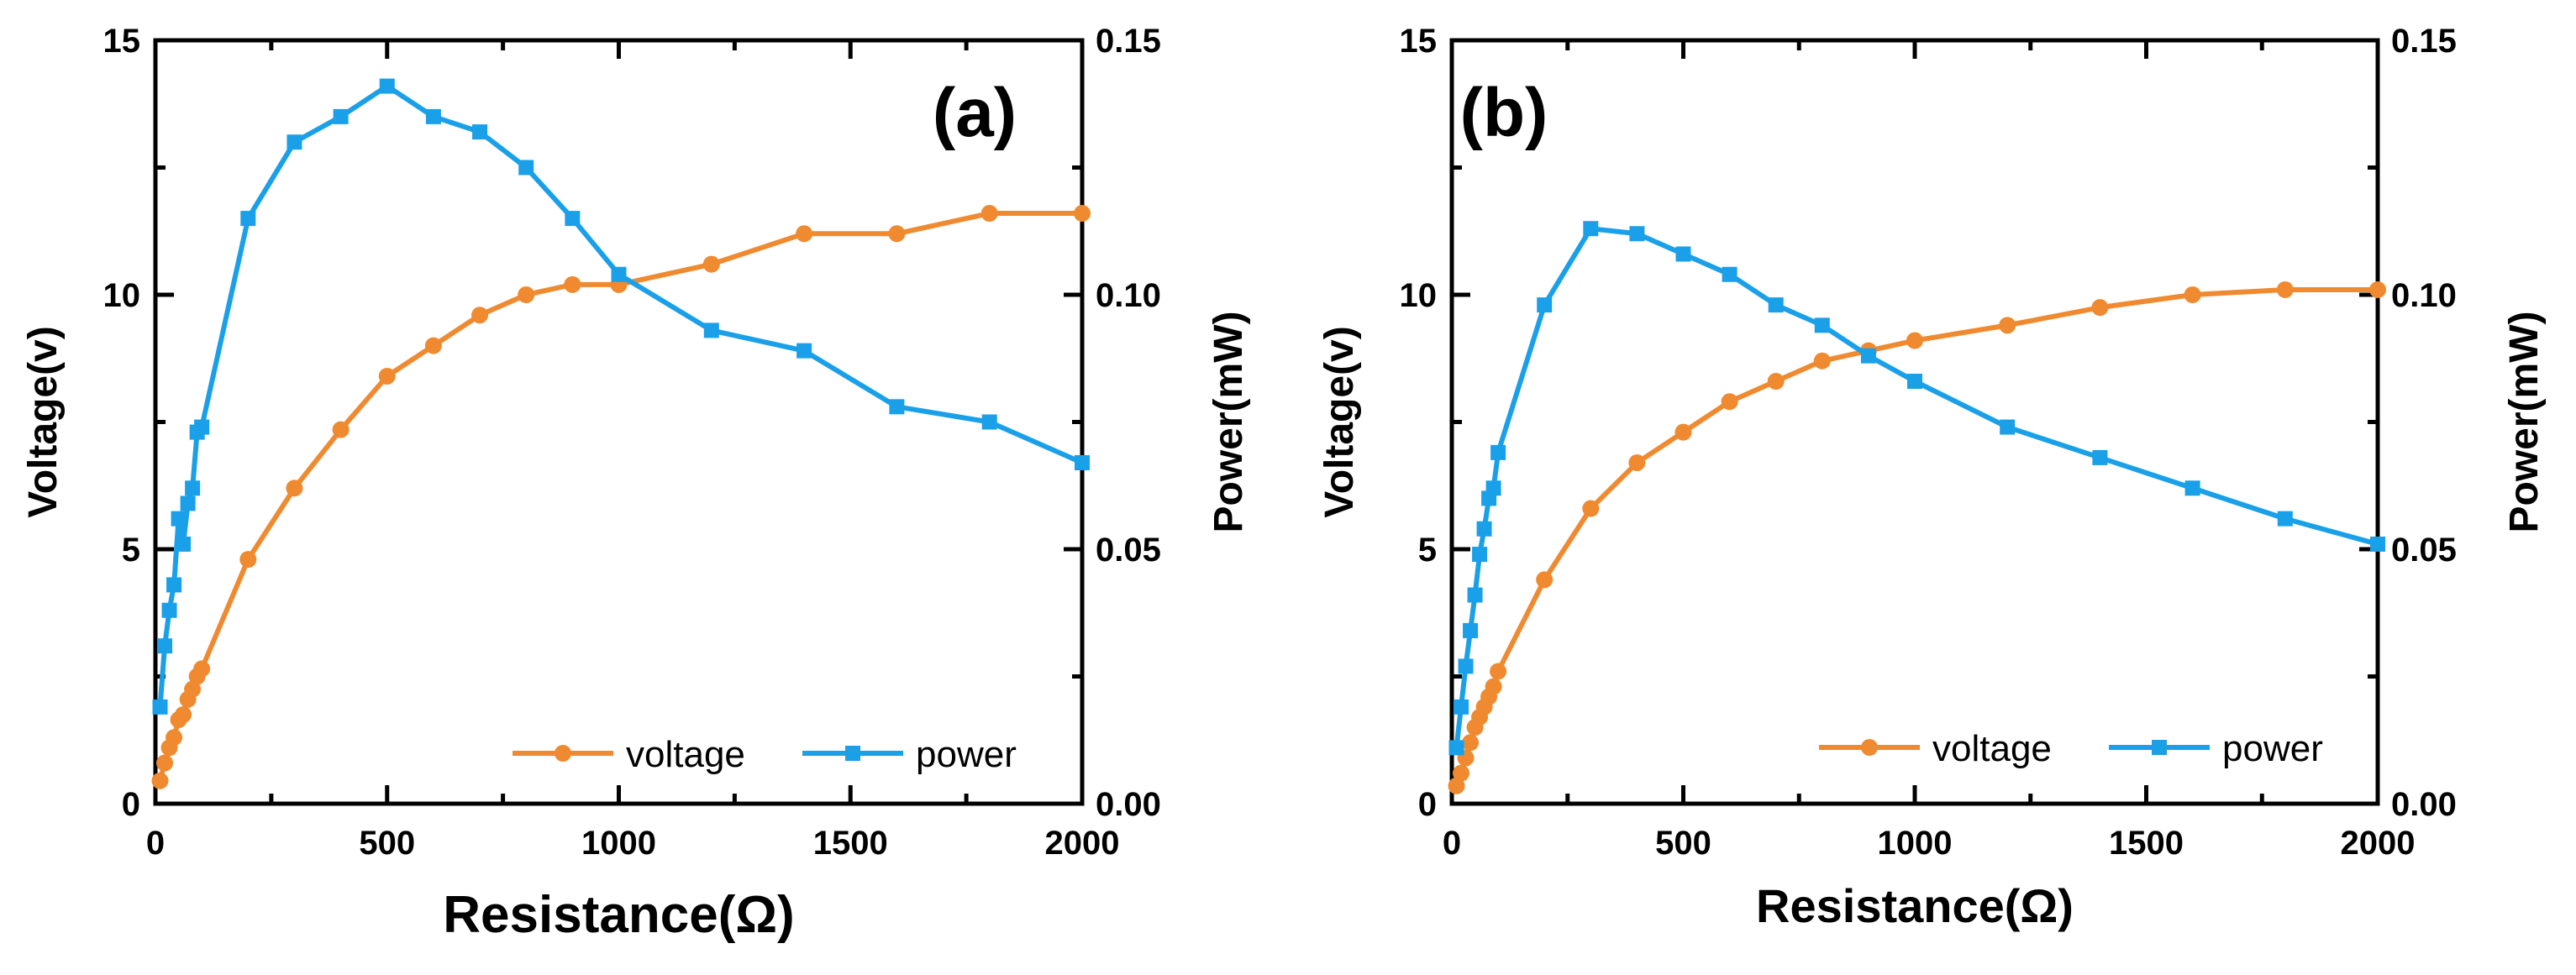 This screenshot has width=2576, height=975. What do you see at coordinates (1339, 421) in the screenshot?
I see `y-left-axis-title: Voltage(v)` at bounding box center [1339, 421].